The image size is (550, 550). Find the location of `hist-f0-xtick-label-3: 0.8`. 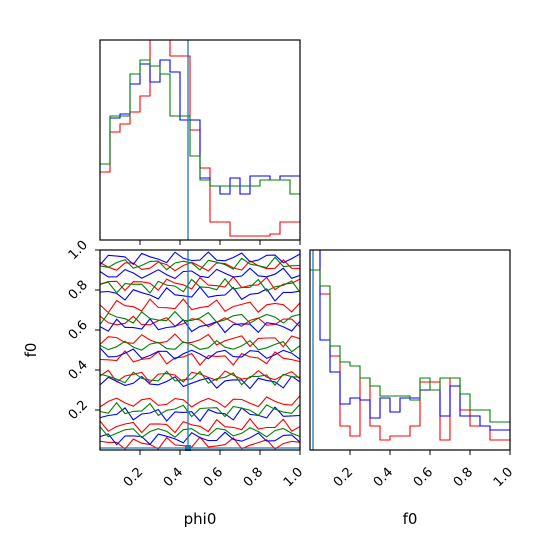

hist-f0-xtick-label-3: 0.8 is located at coordinates (463, 477).